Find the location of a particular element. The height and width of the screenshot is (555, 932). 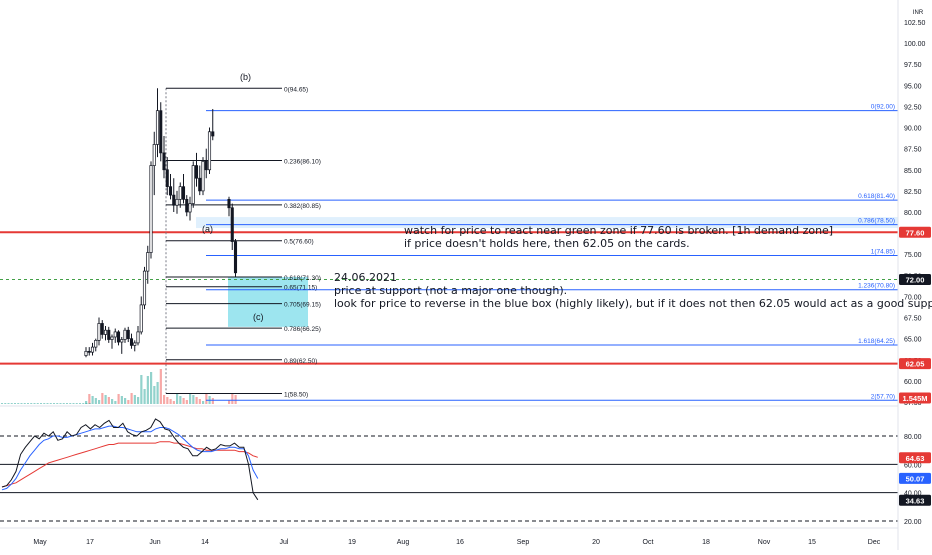

oscillator-tag: 50.07 is located at coordinates (915, 478).